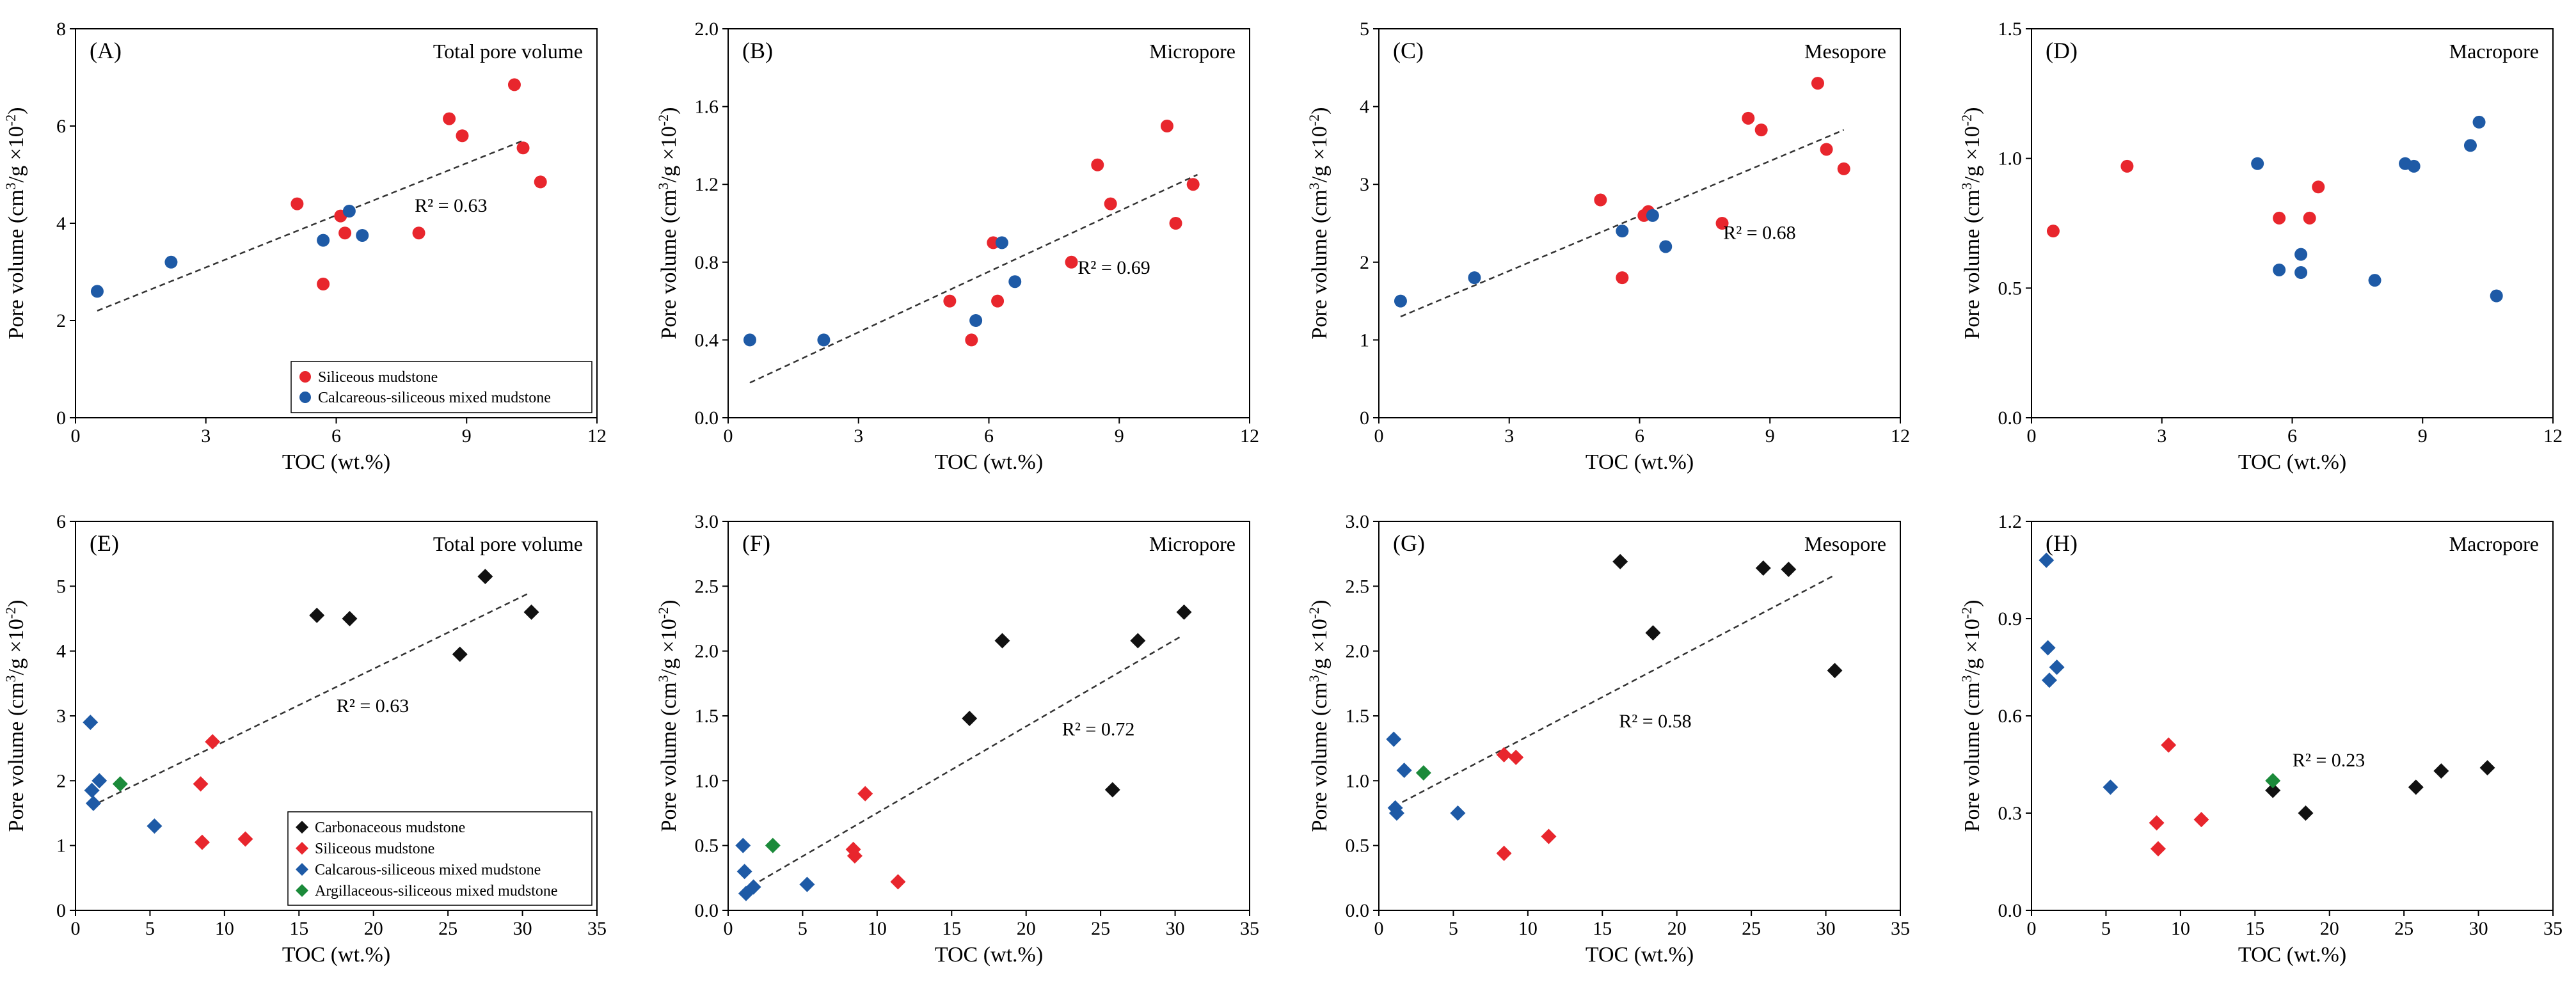 The width and height of the screenshot is (2576, 982). I want to click on panel-title: Micropore, so click(1193, 543).